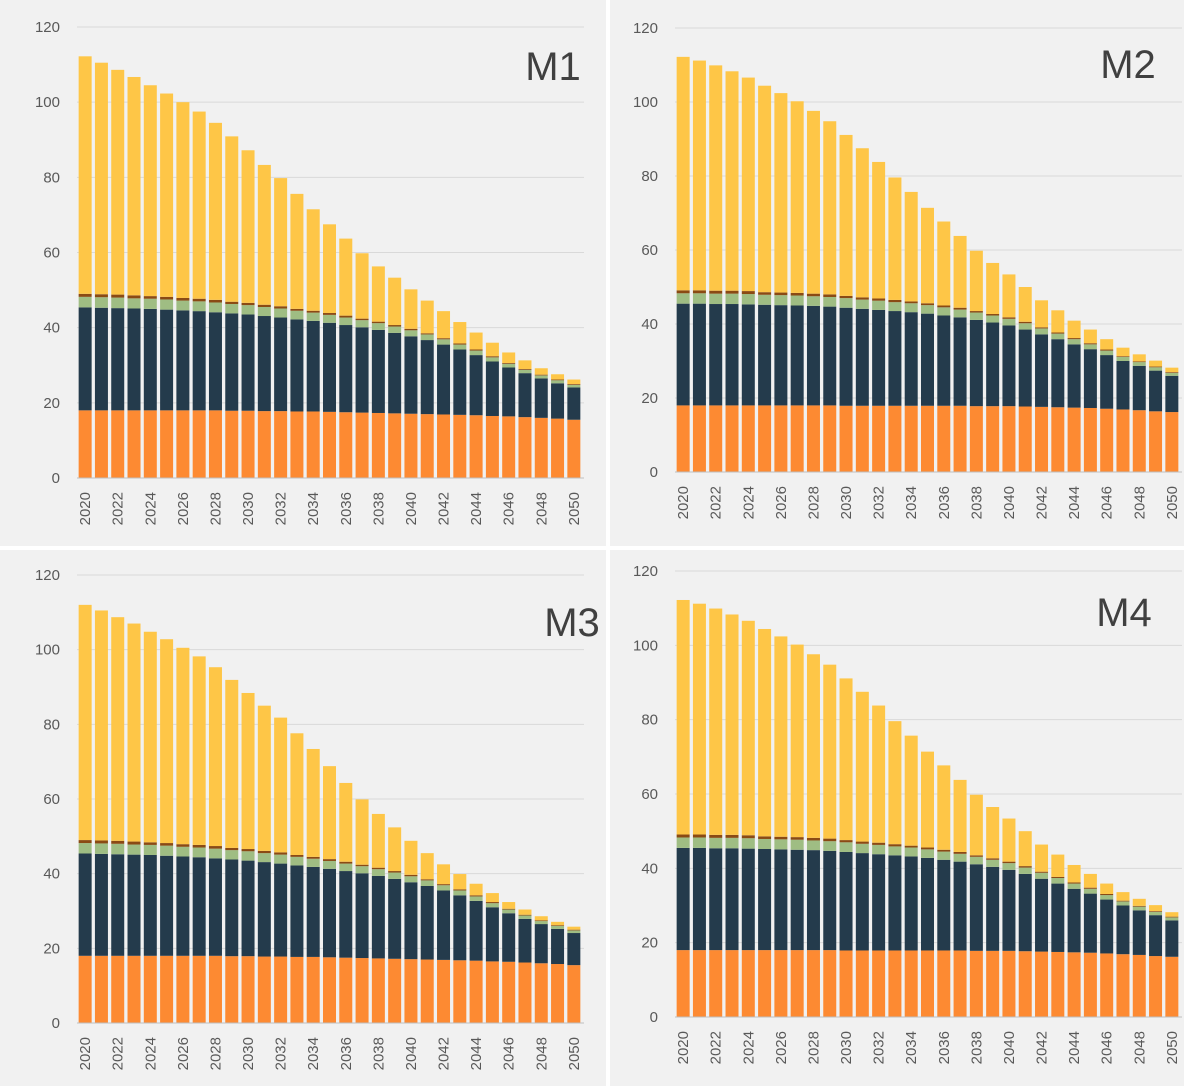 Image resolution: width=1184 pixels, height=1086 pixels. What do you see at coordinates (944, 983) in the screenshot?
I see `bar-segment-orange-2036` at bounding box center [944, 983].